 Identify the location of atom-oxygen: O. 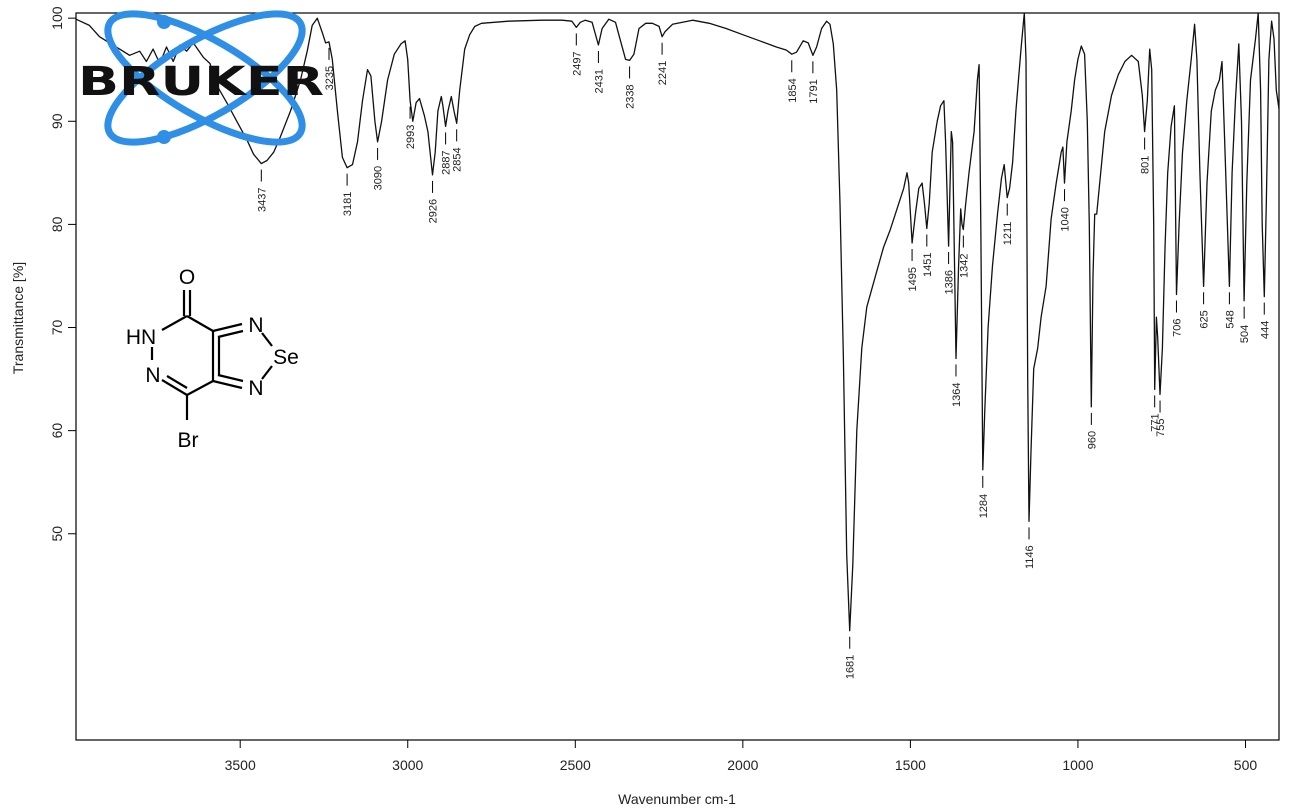
(187, 277).